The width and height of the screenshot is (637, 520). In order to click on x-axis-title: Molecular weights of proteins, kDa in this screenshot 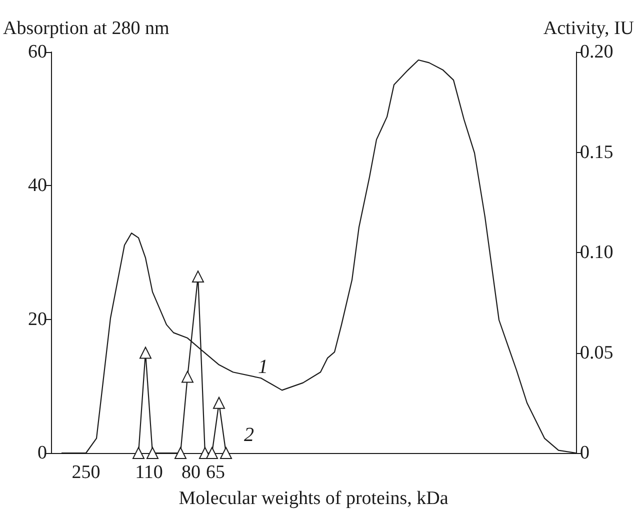, I will do `click(313, 498)`.